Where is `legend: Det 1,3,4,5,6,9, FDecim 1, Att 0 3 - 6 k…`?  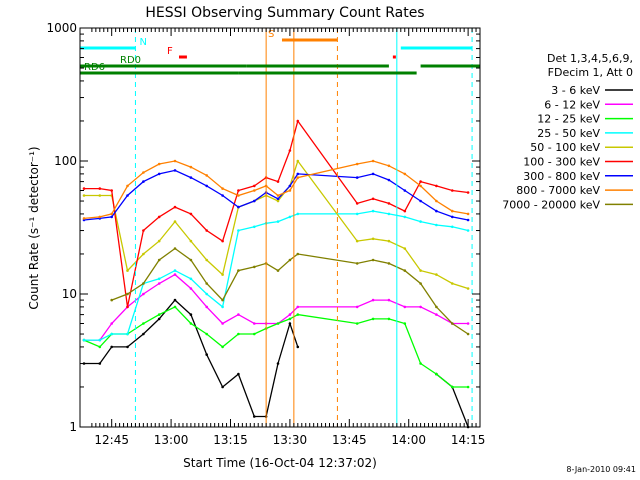
legend: Det 1,3,4,5,6,9, FDecim 1, Att 0 3 - 6 k… is located at coordinates (567, 131).